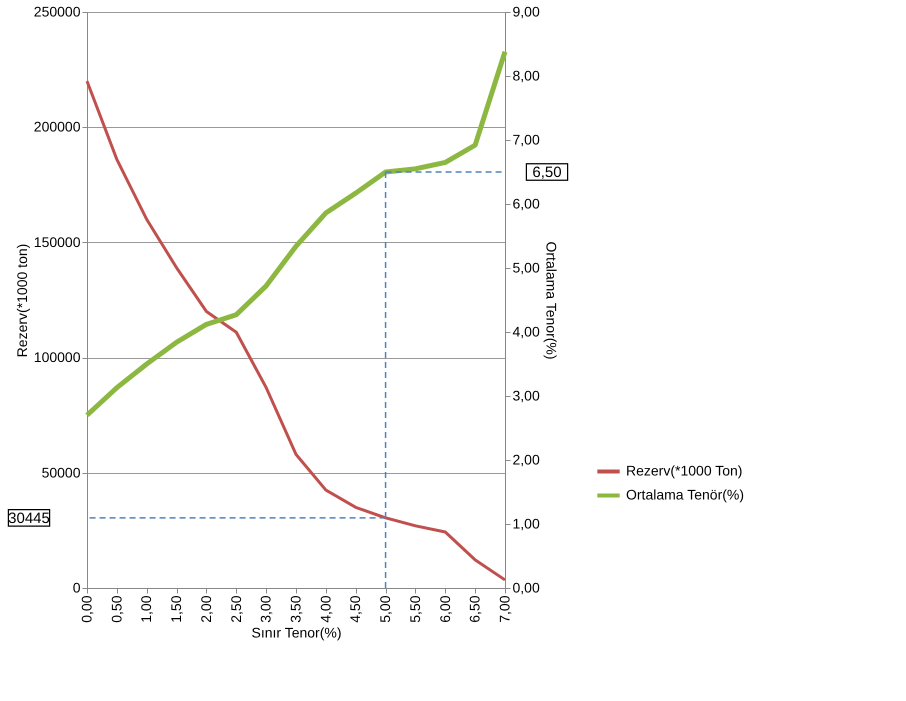  What do you see at coordinates (116, 609) in the screenshot?
I see `x-tick-label: 0,50` at bounding box center [116, 609].